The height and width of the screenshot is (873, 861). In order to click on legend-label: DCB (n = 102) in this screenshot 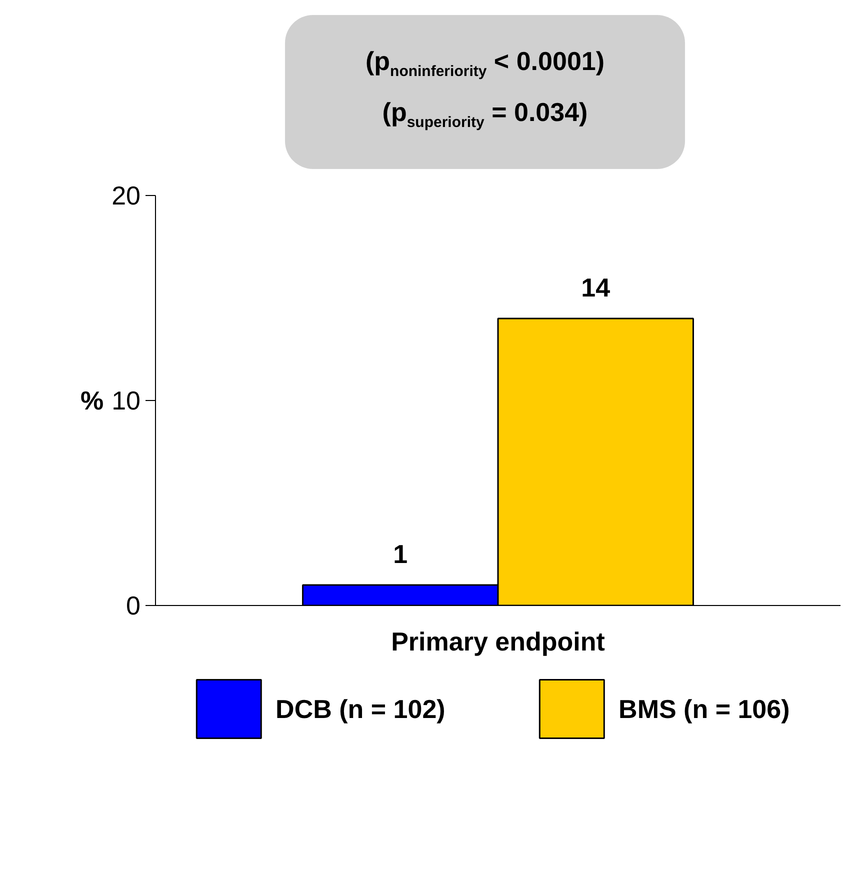, I will do `click(361, 709)`.